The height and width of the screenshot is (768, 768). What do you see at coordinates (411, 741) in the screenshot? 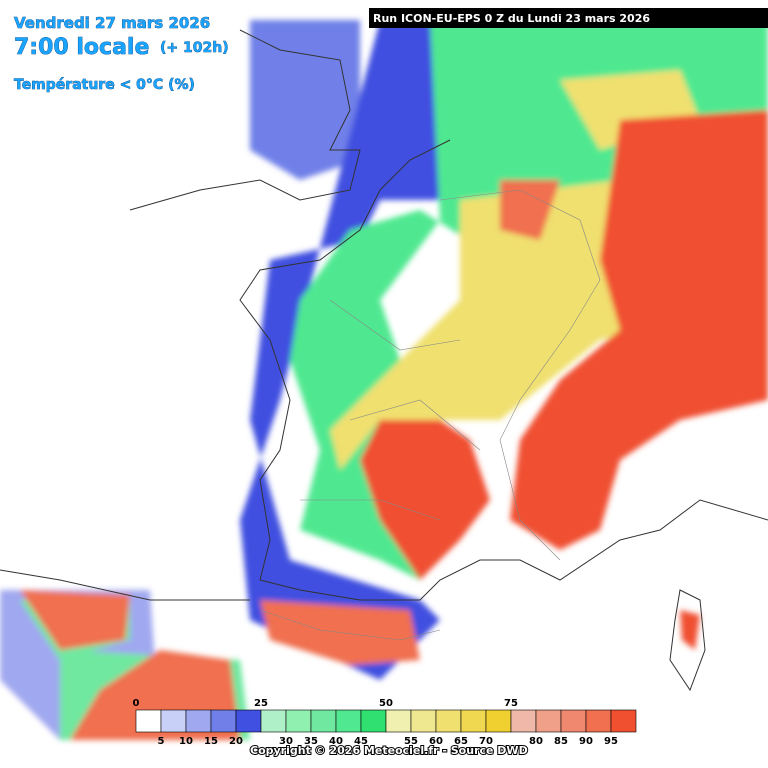
I see `legend-minor-label: 55` at bounding box center [411, 741].